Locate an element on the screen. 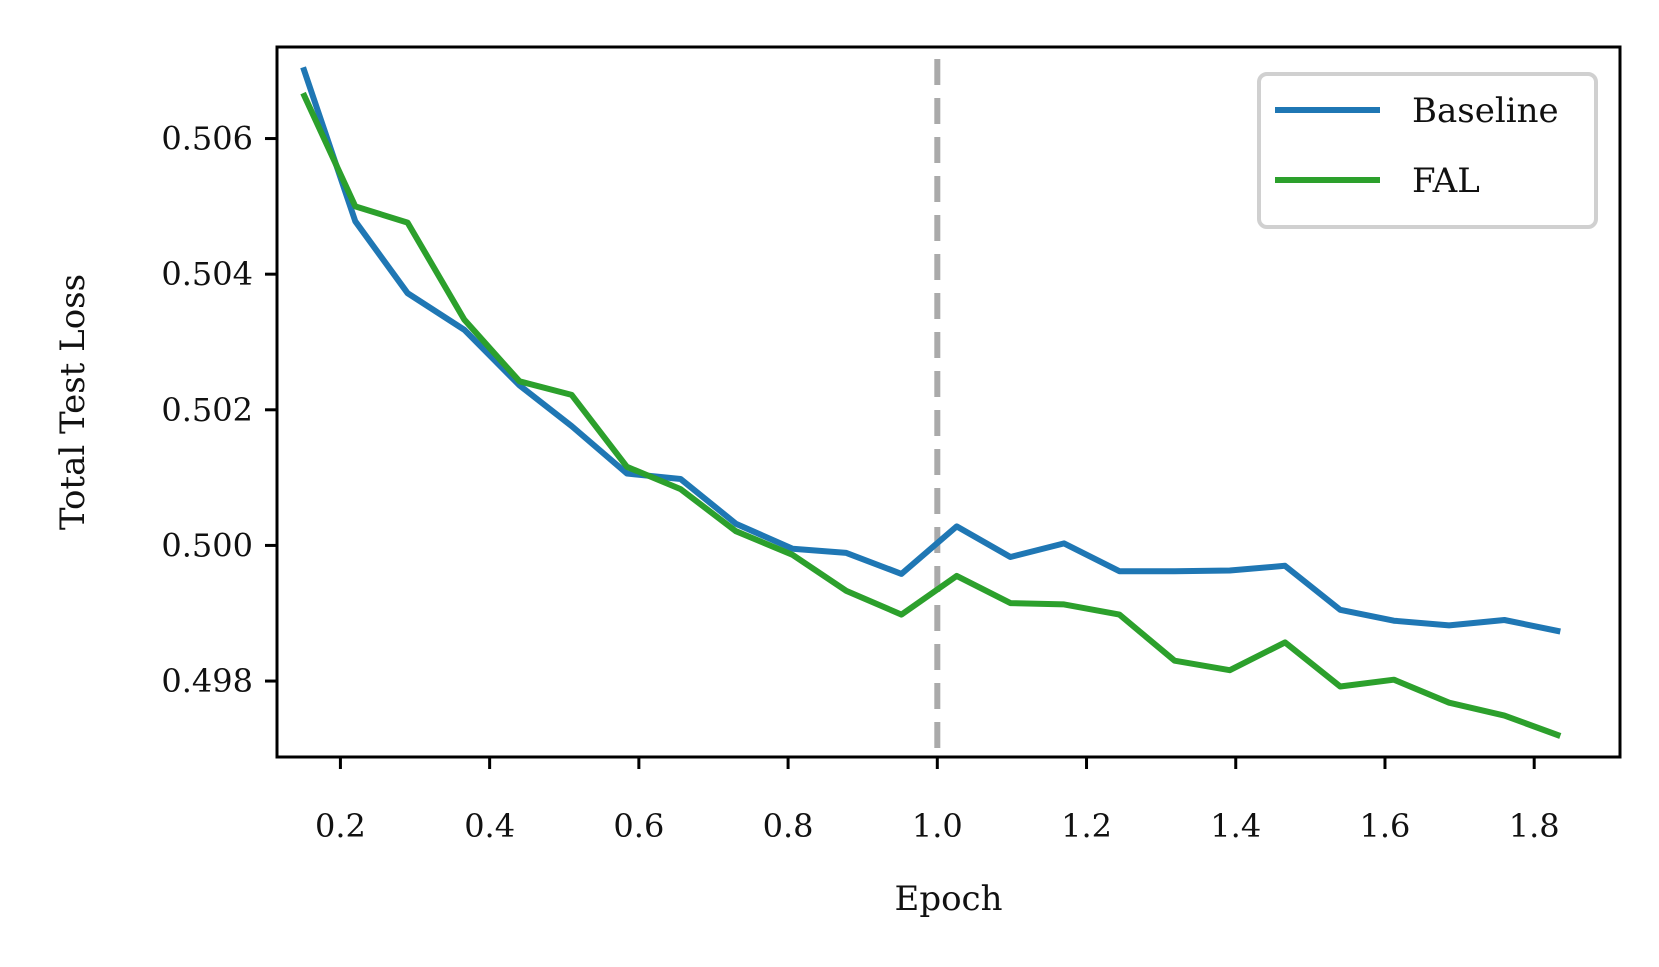 This screenshot has height=967, width=1659. x-tick-label: 0.2 is located at coordinates (340, 826).